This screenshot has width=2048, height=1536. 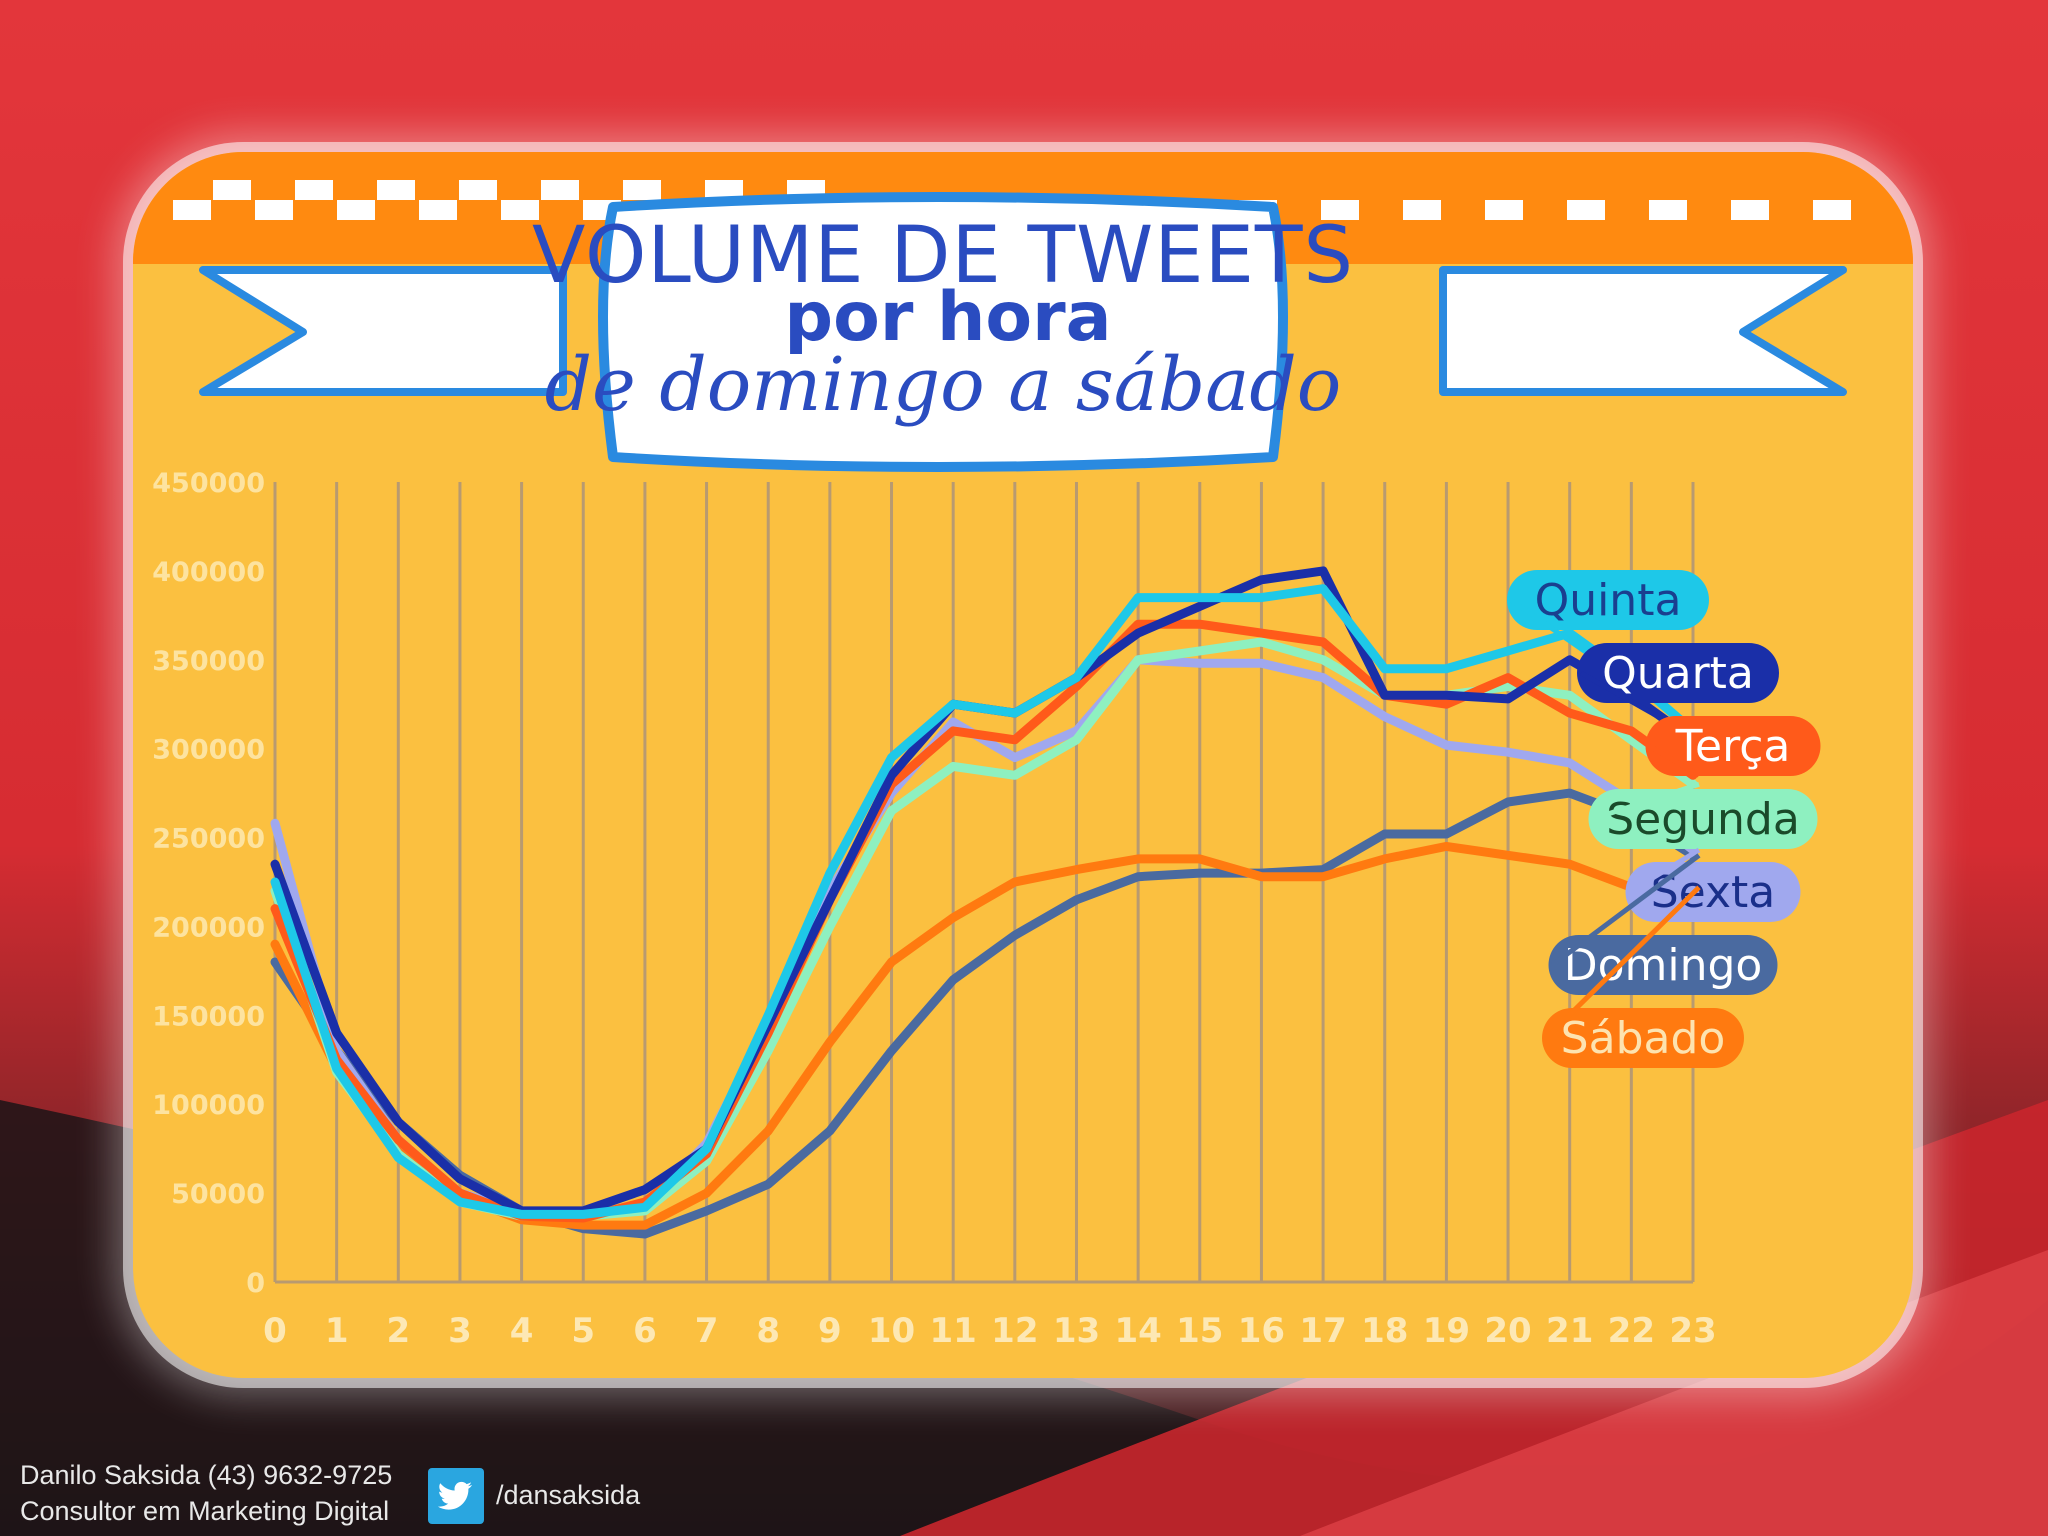 What do you see at coordinates (208, 839) in the screenshot?
I see `y-tick-label: 250000` at bounding box center [208, 839].